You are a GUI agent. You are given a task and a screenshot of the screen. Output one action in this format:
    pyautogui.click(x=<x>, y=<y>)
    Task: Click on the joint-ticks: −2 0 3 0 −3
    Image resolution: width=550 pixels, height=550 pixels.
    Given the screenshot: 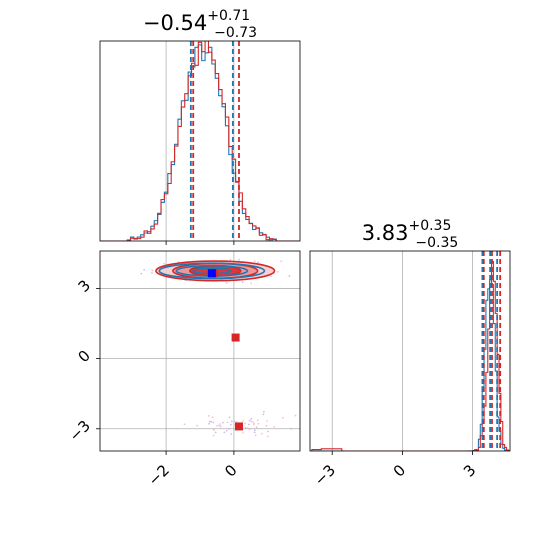 What is the action you would take?
    pyautogui.click(x=153, y=382)
    